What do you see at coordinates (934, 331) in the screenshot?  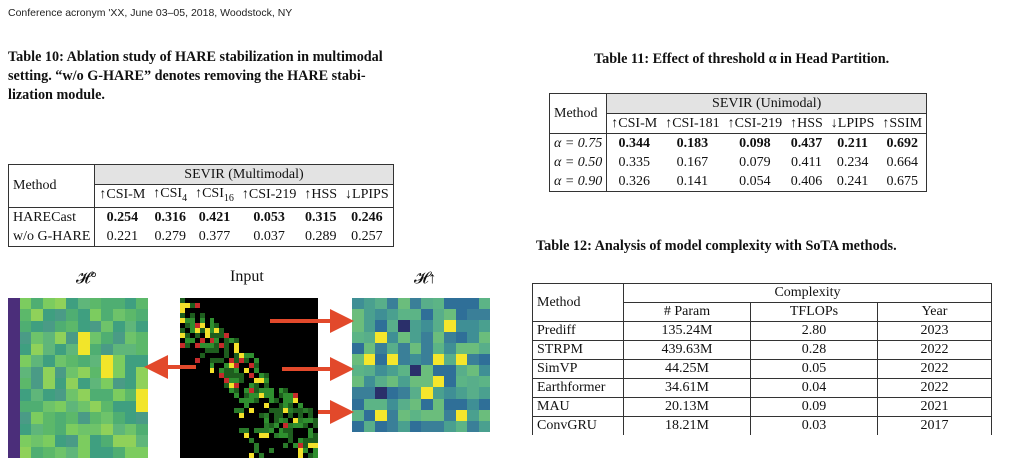 I see `table12-cell: 2023` at bounding box center [934, 331].